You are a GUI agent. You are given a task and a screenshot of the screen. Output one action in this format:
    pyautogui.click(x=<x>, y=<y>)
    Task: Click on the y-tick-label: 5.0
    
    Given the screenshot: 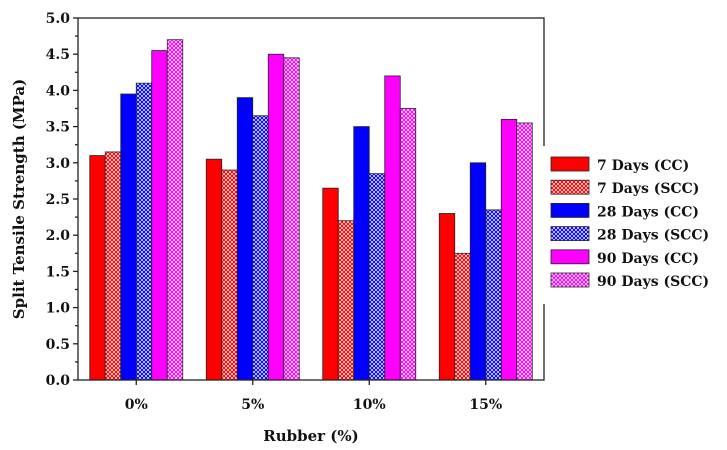 What is the action you would take?
    pyautogui.click(x=58, y=19)
    